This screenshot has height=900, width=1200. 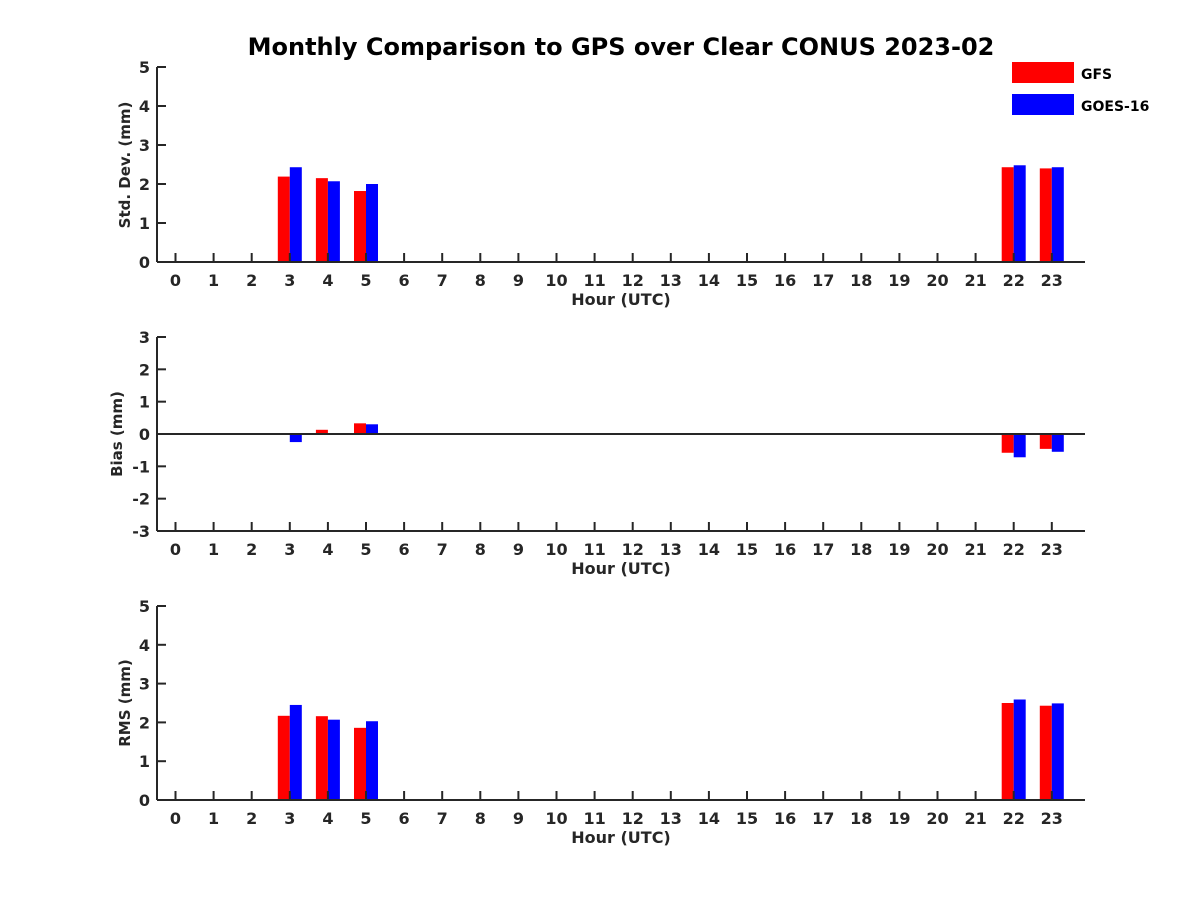 What do you see at coordinates (975, 818) in the screenshot?
I see `x-tick-label: 21` at bounding box center [975, 818].